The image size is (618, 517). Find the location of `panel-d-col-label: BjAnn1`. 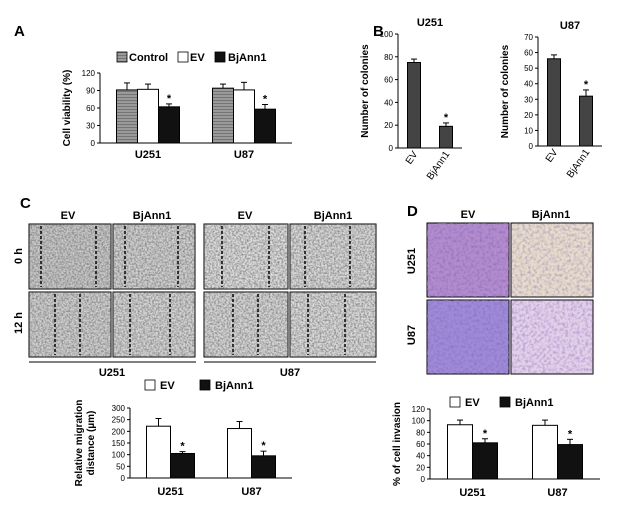

panel-d-col-label: BjAnn1 is located at coordinates (551, 215).